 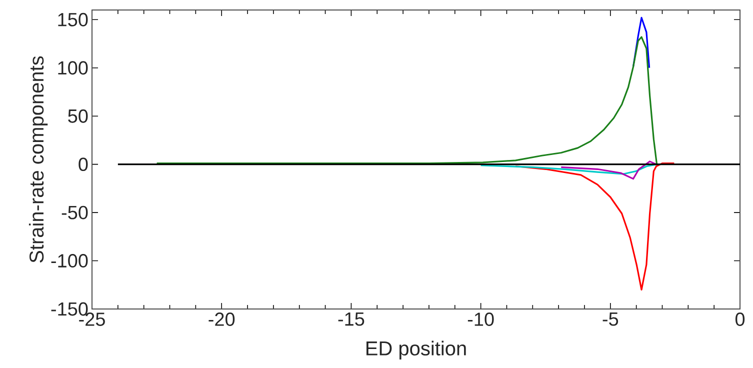 What do you see at coordinates (69, 261) in the screenshot?
I see `y-tick-label: -100` at bounding box center [69, 261].